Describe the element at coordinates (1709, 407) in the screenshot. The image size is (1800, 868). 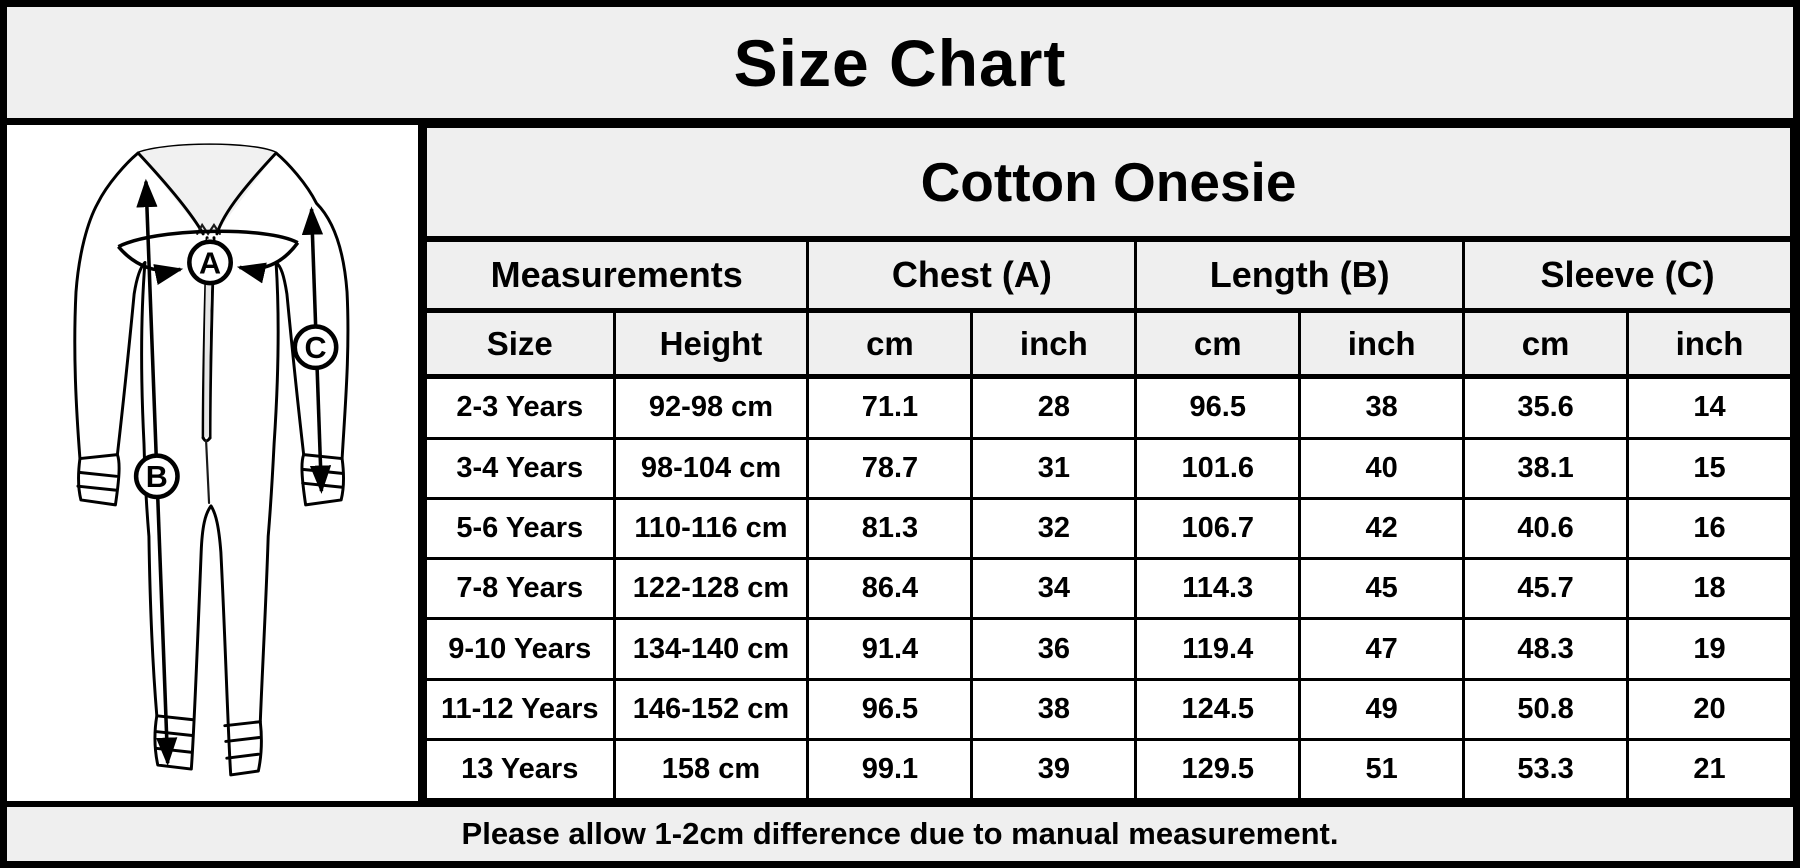
I see `cell-sleeve-inch: 14` at that location.